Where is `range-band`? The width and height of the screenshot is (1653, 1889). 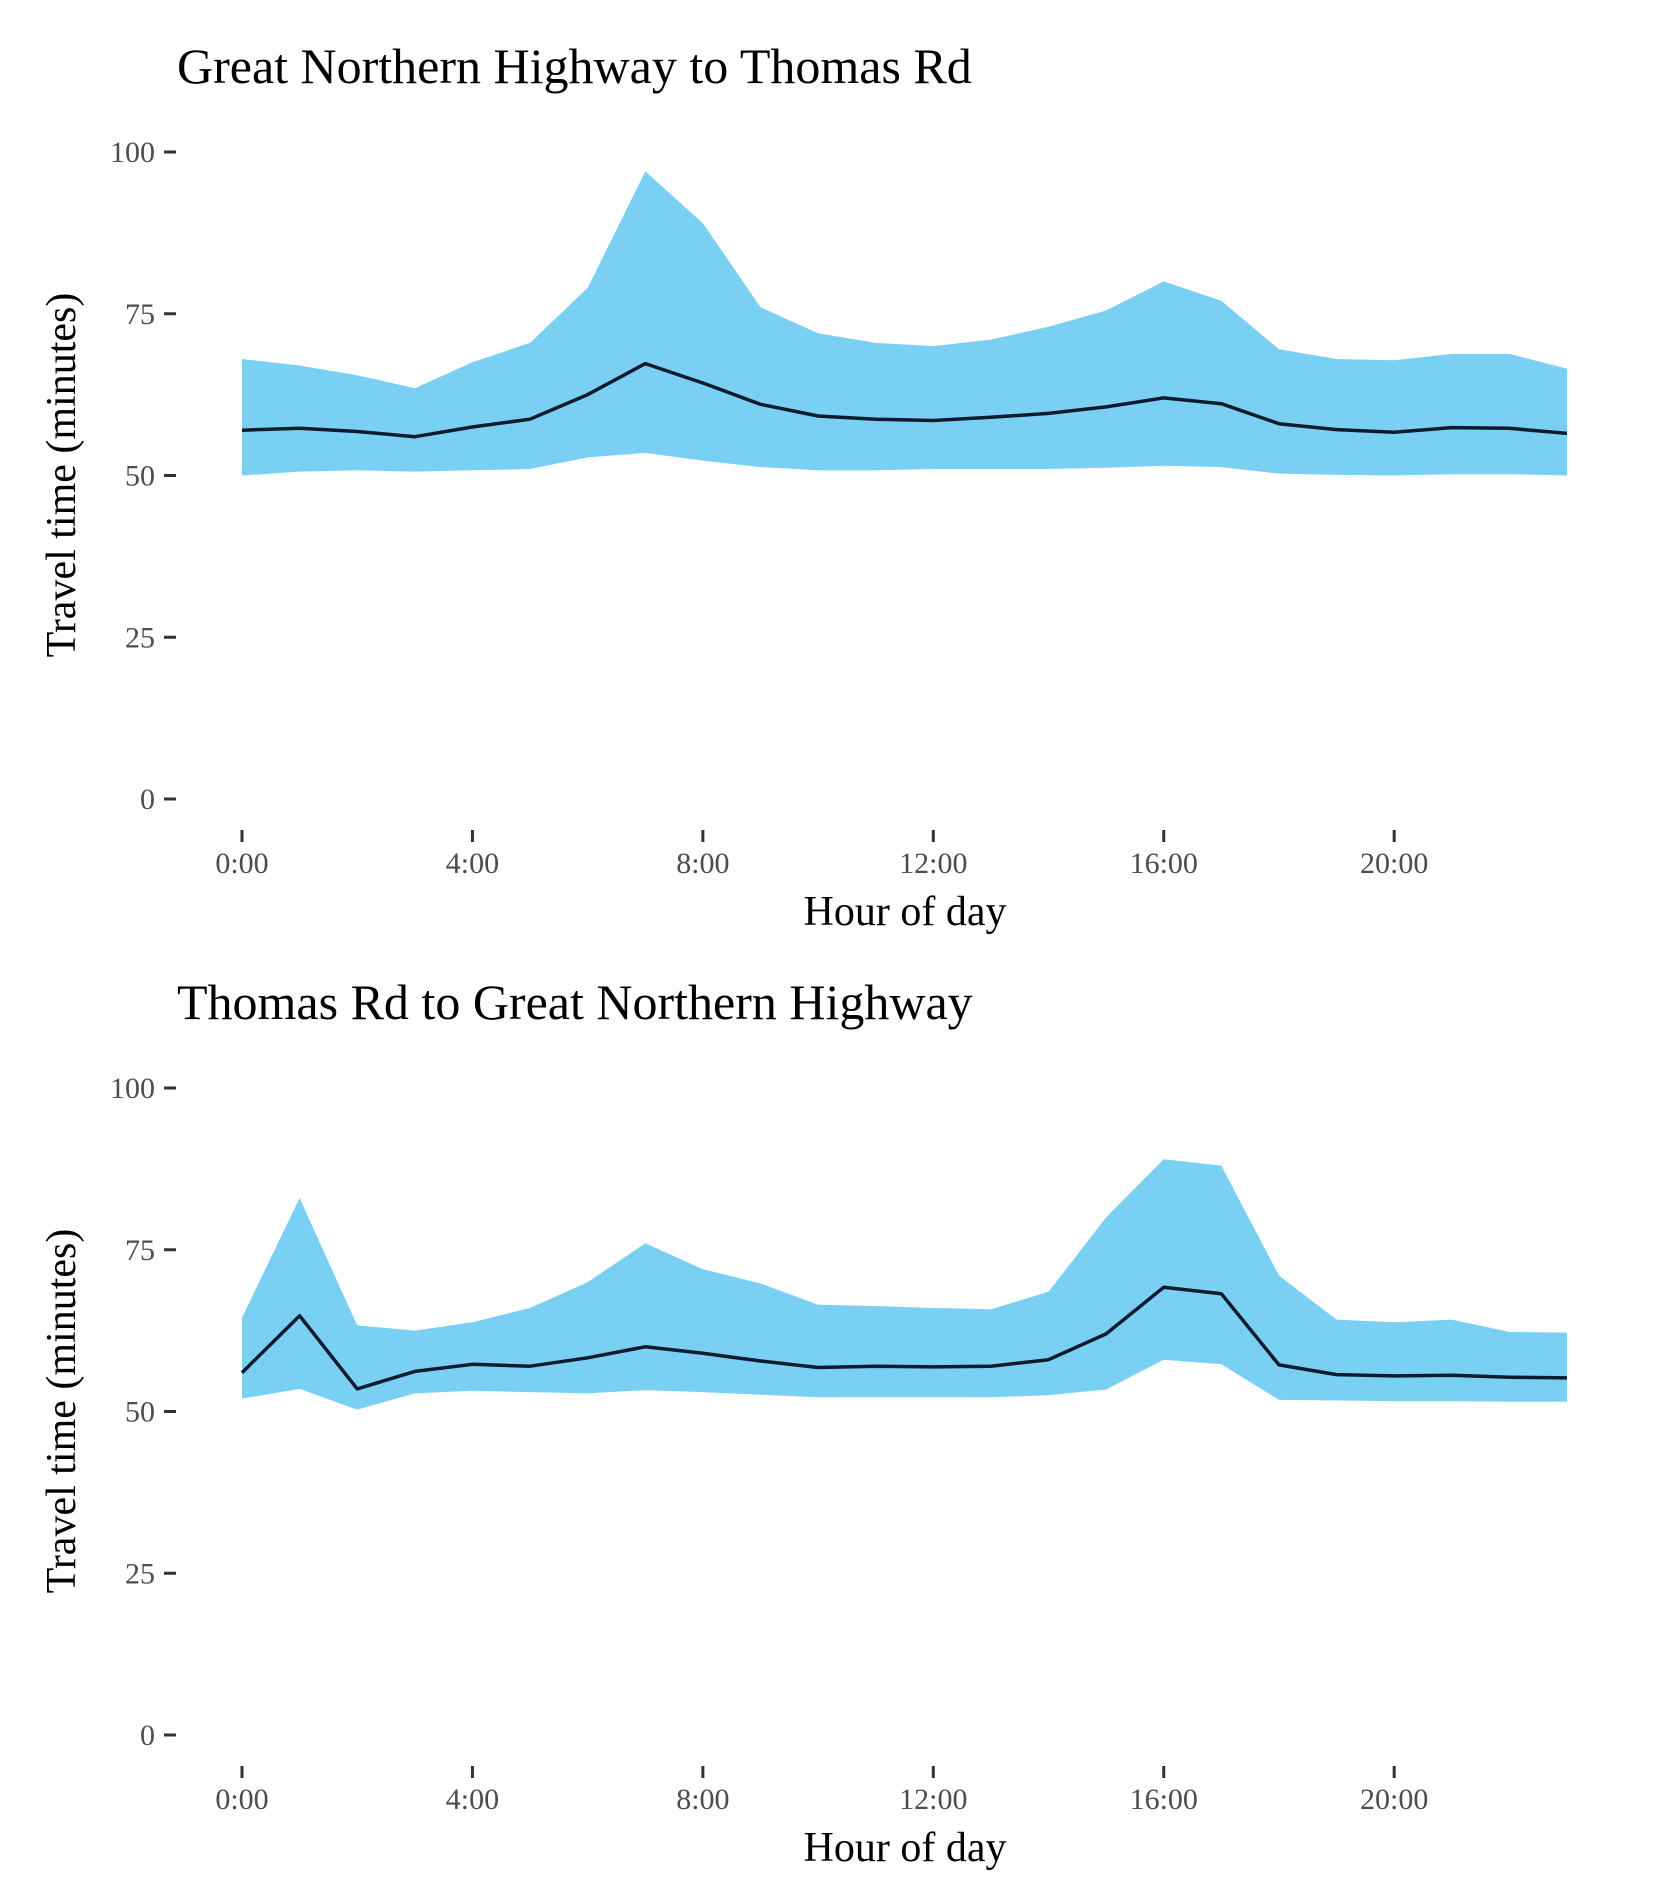 range-band is located at coordinates (904, 1284).